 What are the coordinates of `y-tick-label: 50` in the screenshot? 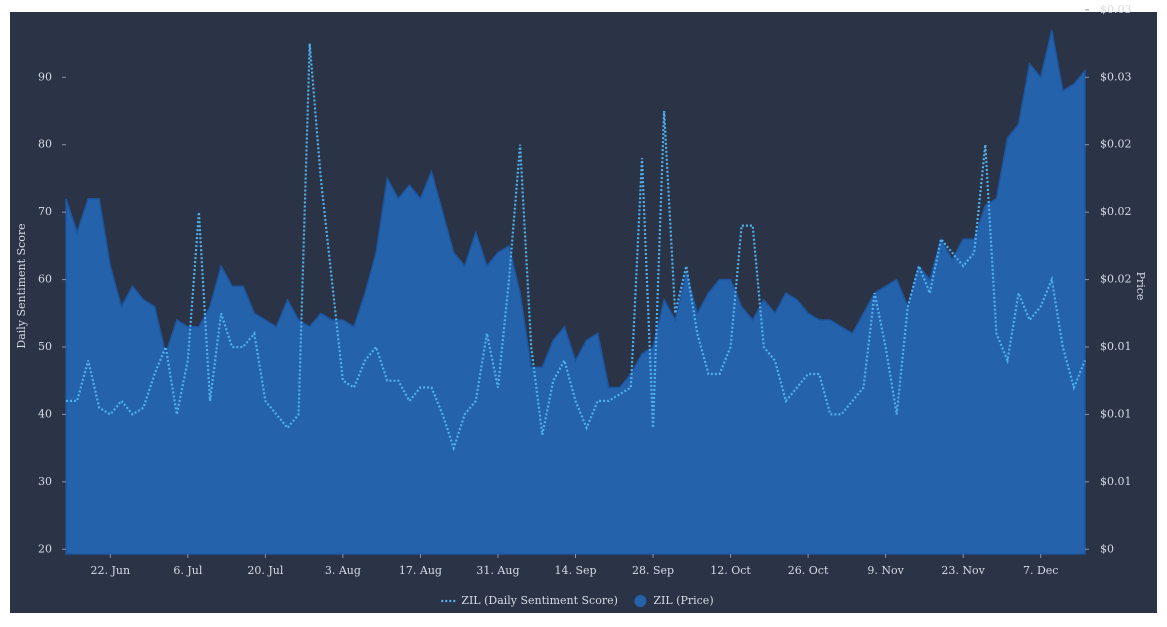 It's located at (45, 346).